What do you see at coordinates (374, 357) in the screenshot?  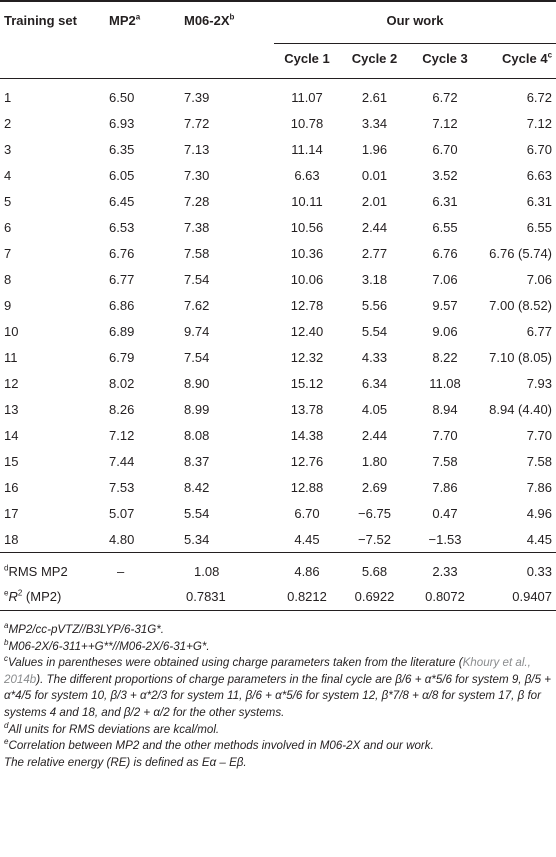 I see `cell-cycle-2: 4.33` at bounding box center [374, 357].